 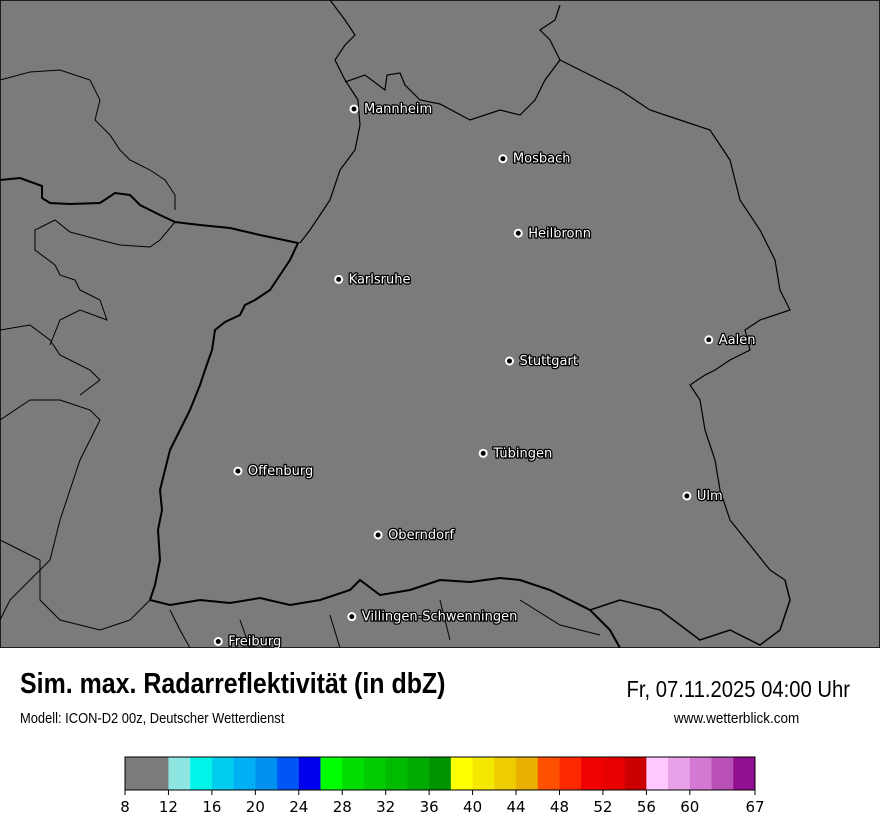 What do you see at coordinates (690, 612) in the screenshot?
I see `national-border-east` at bounding box center [690, 612].